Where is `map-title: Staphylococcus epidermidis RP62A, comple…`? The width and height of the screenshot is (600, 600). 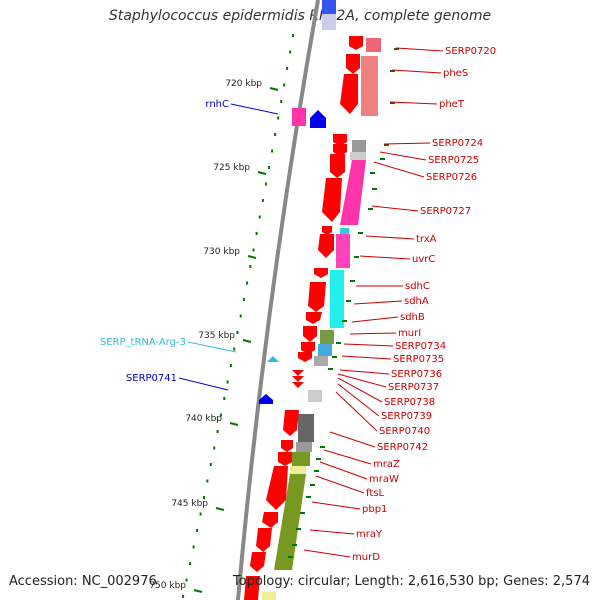
map-title: Staphylococcus epidermidis RP62A, comple… is located at coordinates (300, 16).